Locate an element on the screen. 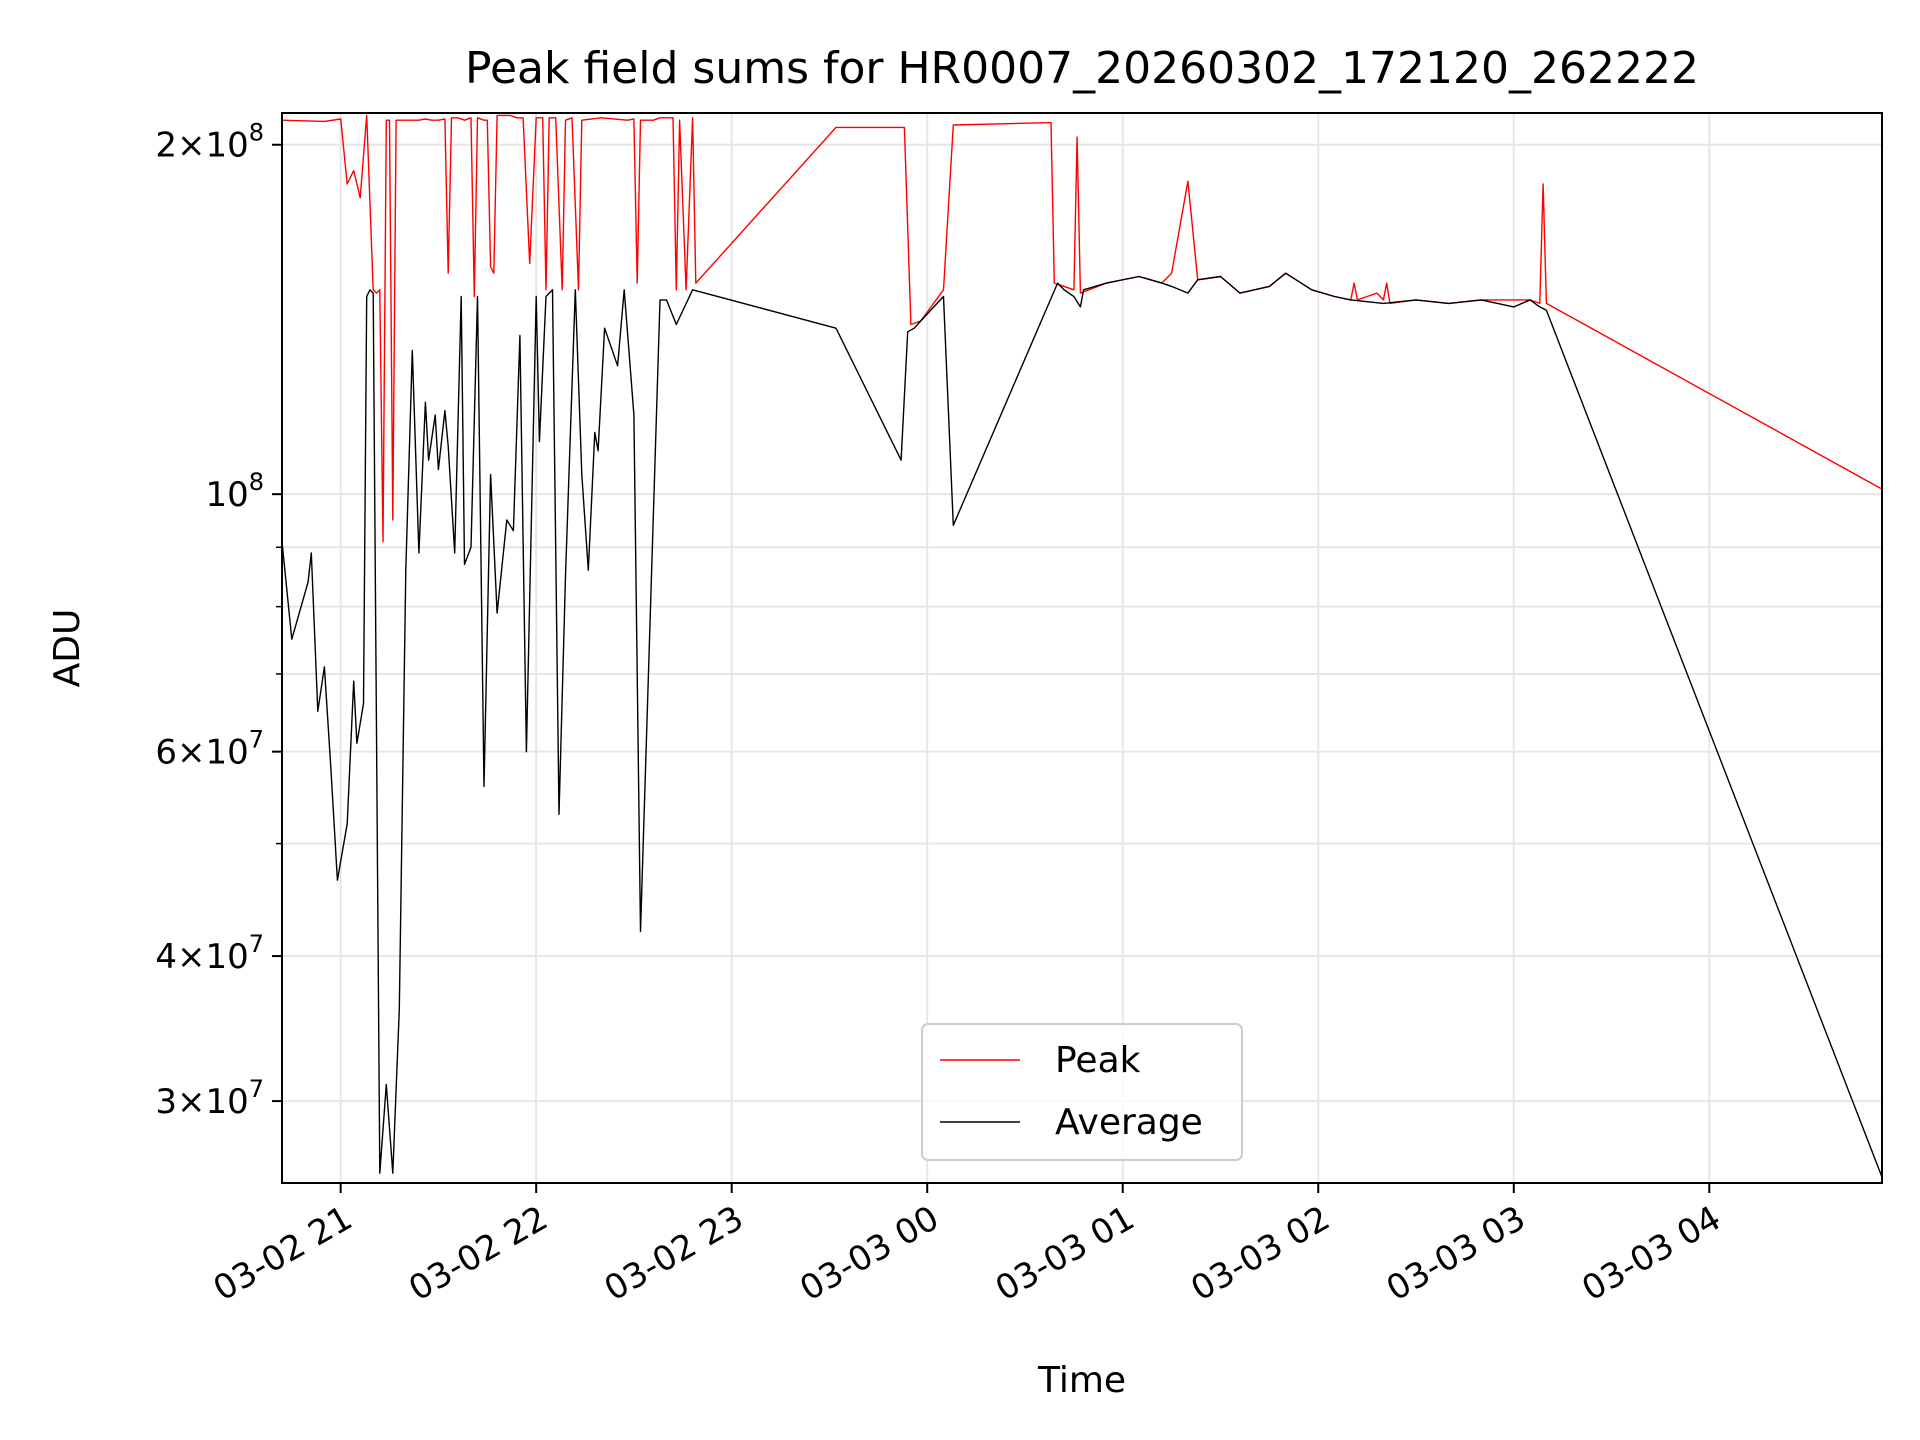 This screenshot has width=1920, height=1440. legend: Peak Average is located at coordinates (1082, 1092).